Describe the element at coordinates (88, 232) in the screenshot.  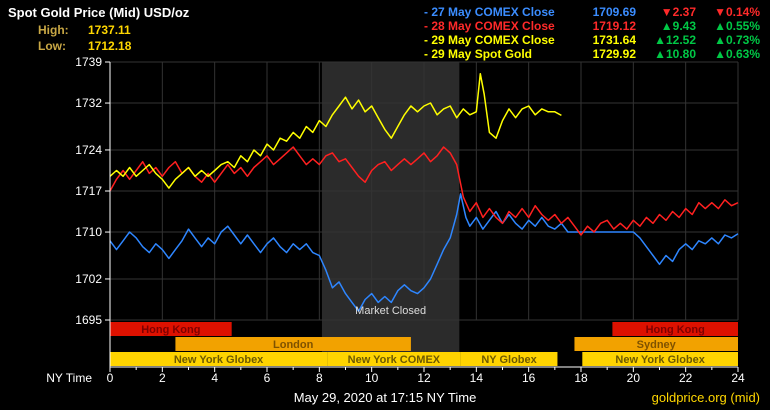
I see `y-axis-label: 1710` at that location.